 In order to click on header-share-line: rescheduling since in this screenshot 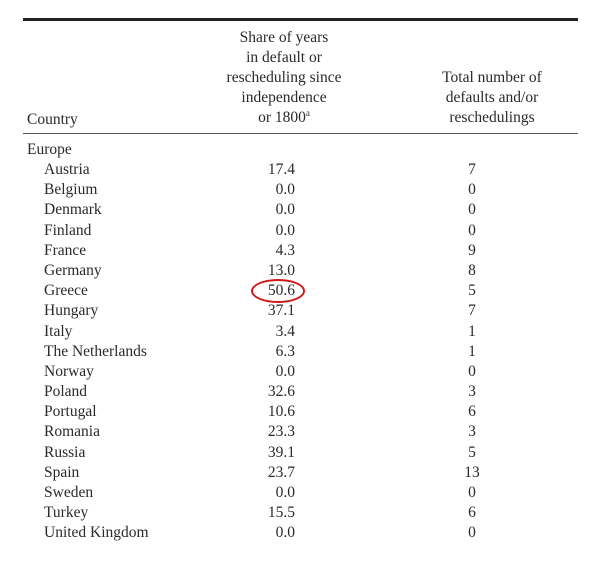, I will do `click(284, 77)`.